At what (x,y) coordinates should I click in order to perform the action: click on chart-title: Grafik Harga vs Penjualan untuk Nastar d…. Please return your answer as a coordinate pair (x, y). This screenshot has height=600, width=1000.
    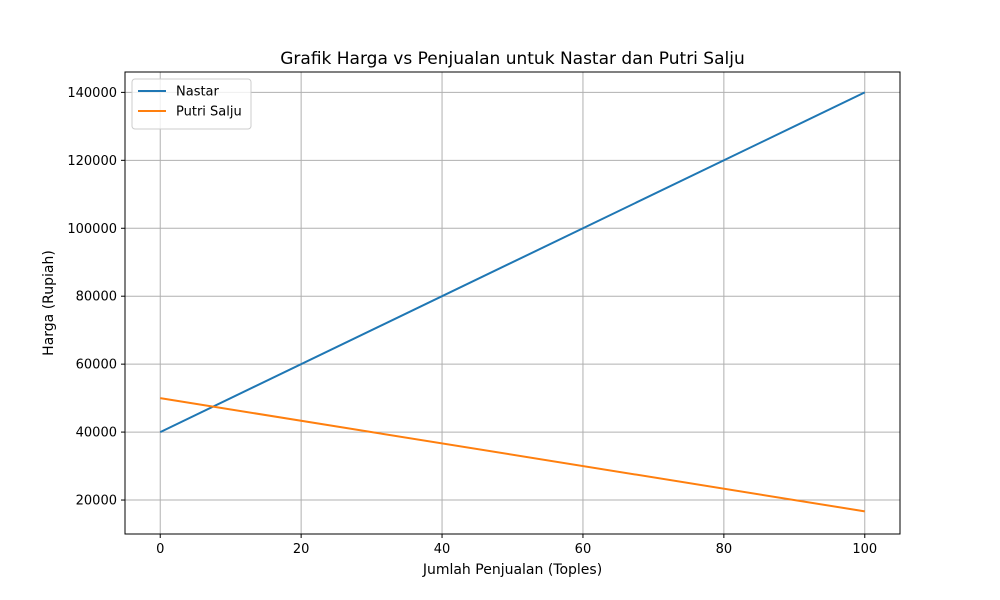
    Looking at the image, I should click on (512, 59).